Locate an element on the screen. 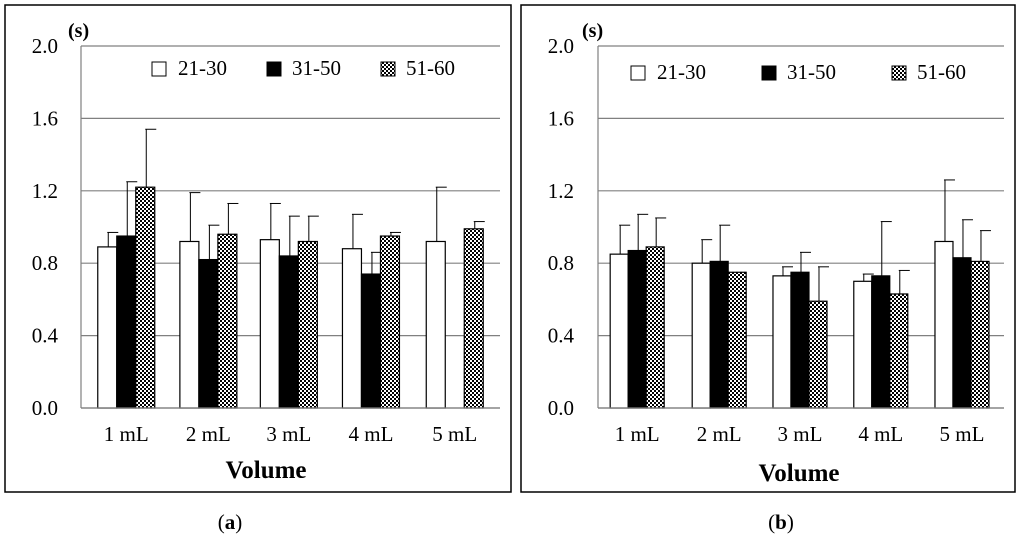 This screenshot has width=1024, height=541. caption-a: (a) is located at coordinates (230, 522).